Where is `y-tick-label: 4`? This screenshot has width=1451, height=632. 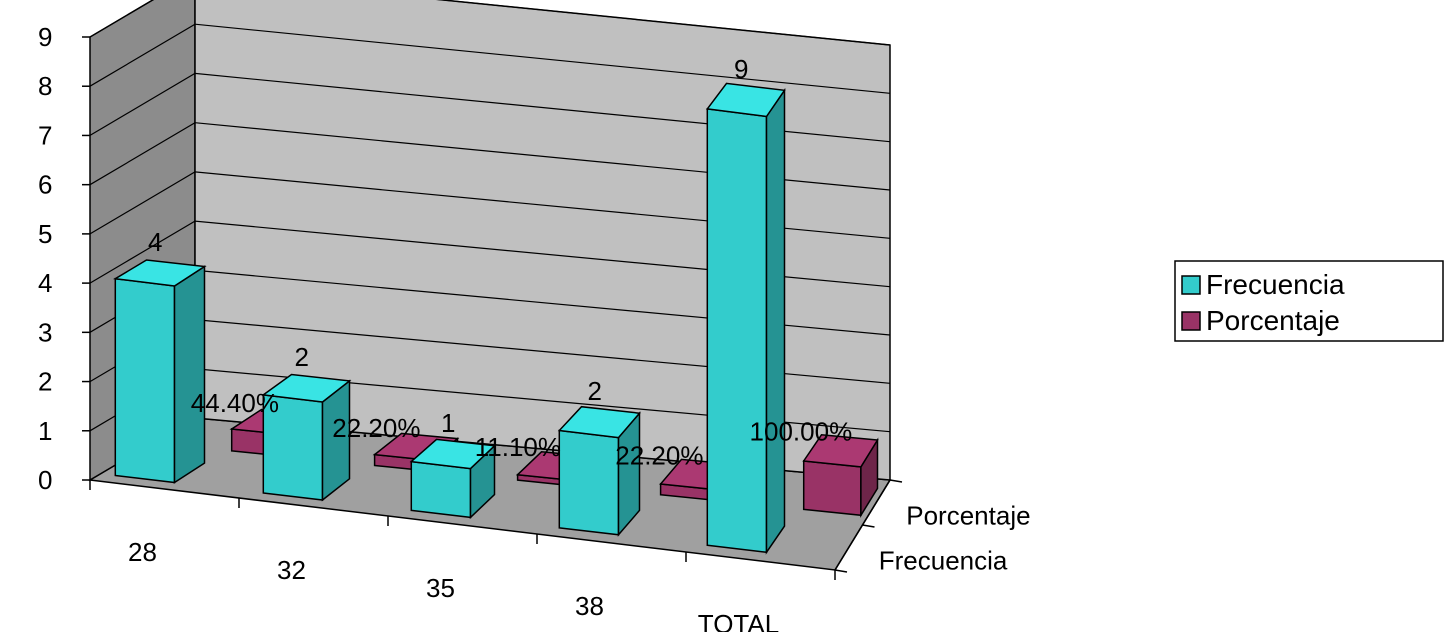 y-tick-label: 4 is located at coordinates (45, 283).